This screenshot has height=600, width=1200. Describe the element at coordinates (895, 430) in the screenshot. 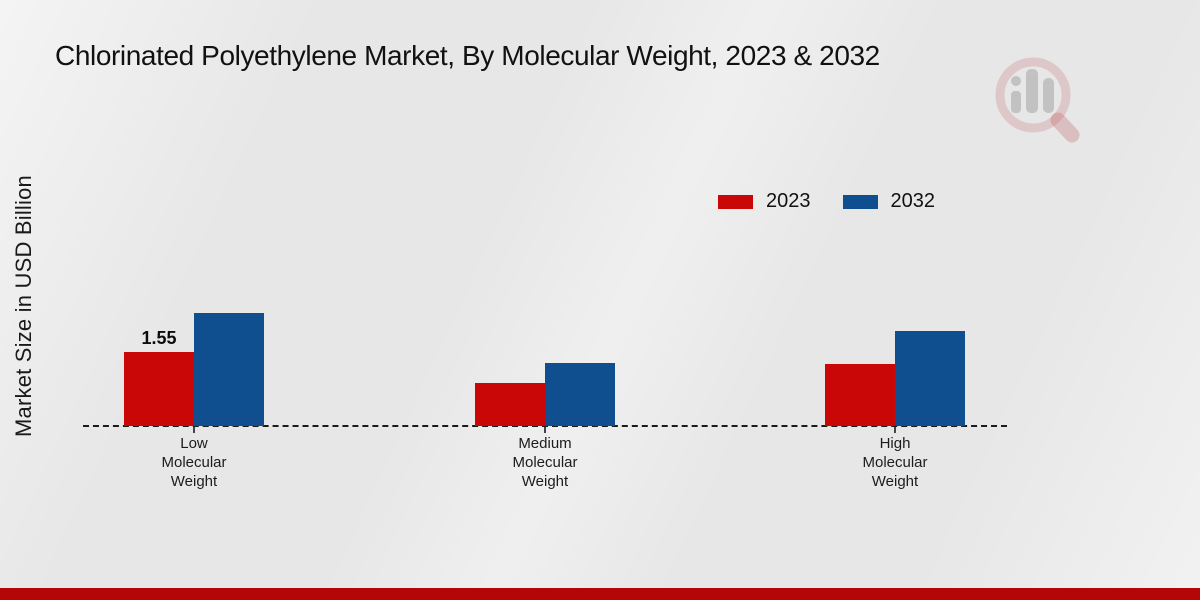

I see `x-axis-tick-high-molecular-weight` at that location.